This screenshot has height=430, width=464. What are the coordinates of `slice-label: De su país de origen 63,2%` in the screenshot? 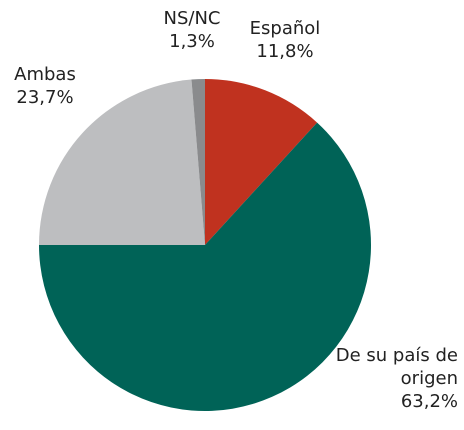 It's located at (394, 378).